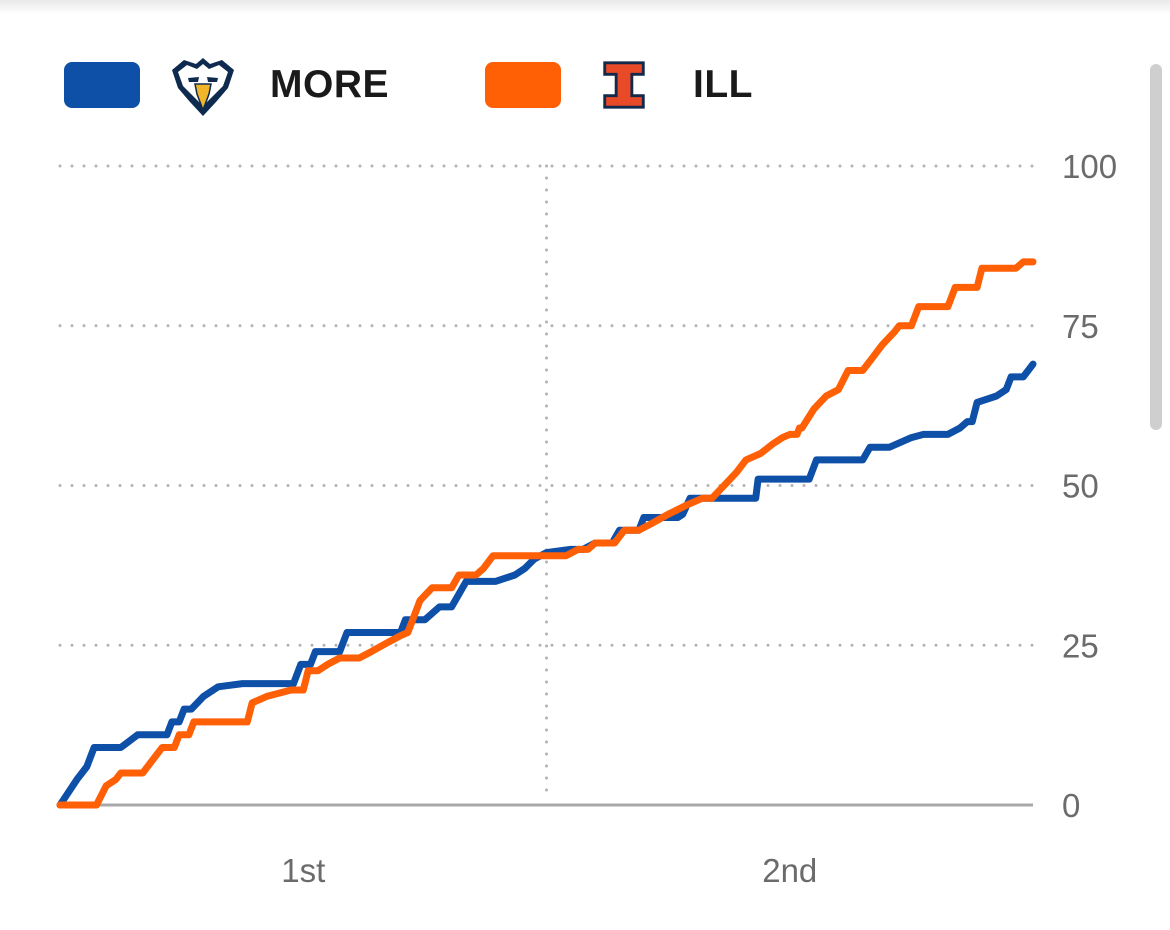 The height and width of the screenshot is (930, 1170). I want to click on x-tick-label-2nd: 2nd, so click(789, 870).